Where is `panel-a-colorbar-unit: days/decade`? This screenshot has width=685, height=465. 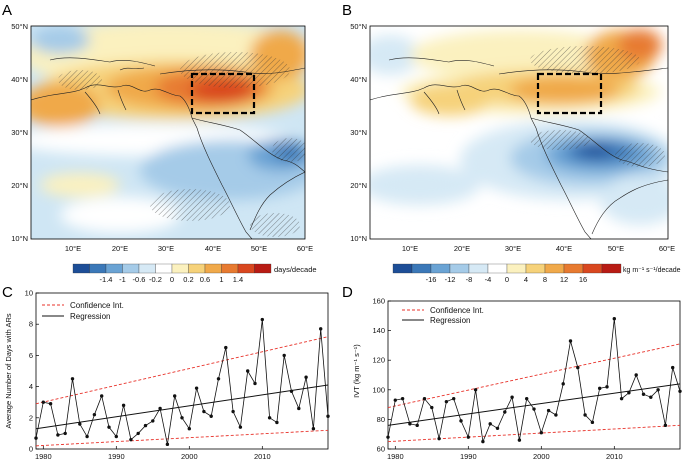
panel-a-colorbar-unit: days/decade is located at coordinates (295, 269).